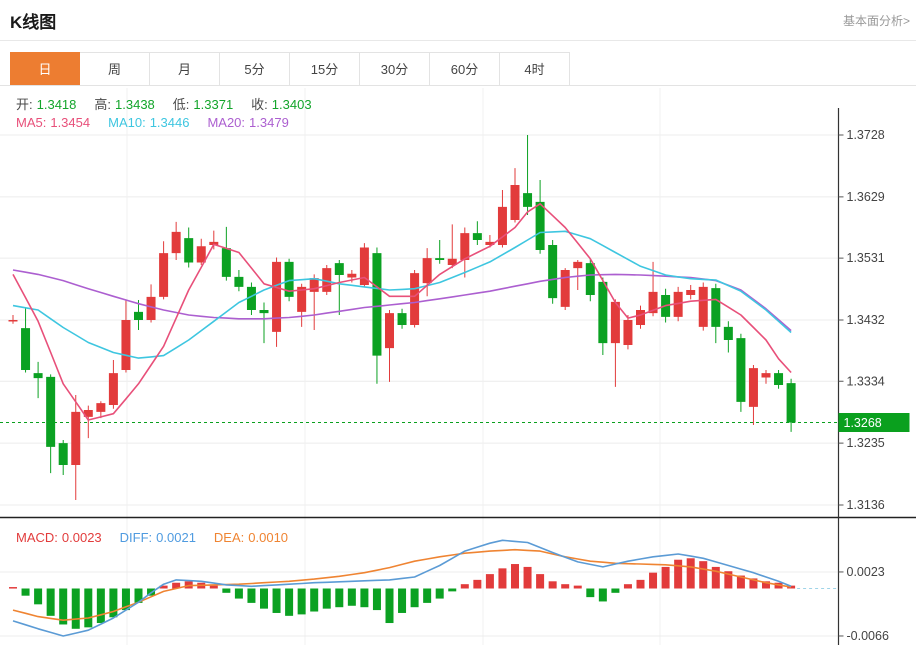  What do you see at coordinates (866, 135) in the screenshot?
I see `price-axis-label: 1.3728` at bounding box center [866, 135].